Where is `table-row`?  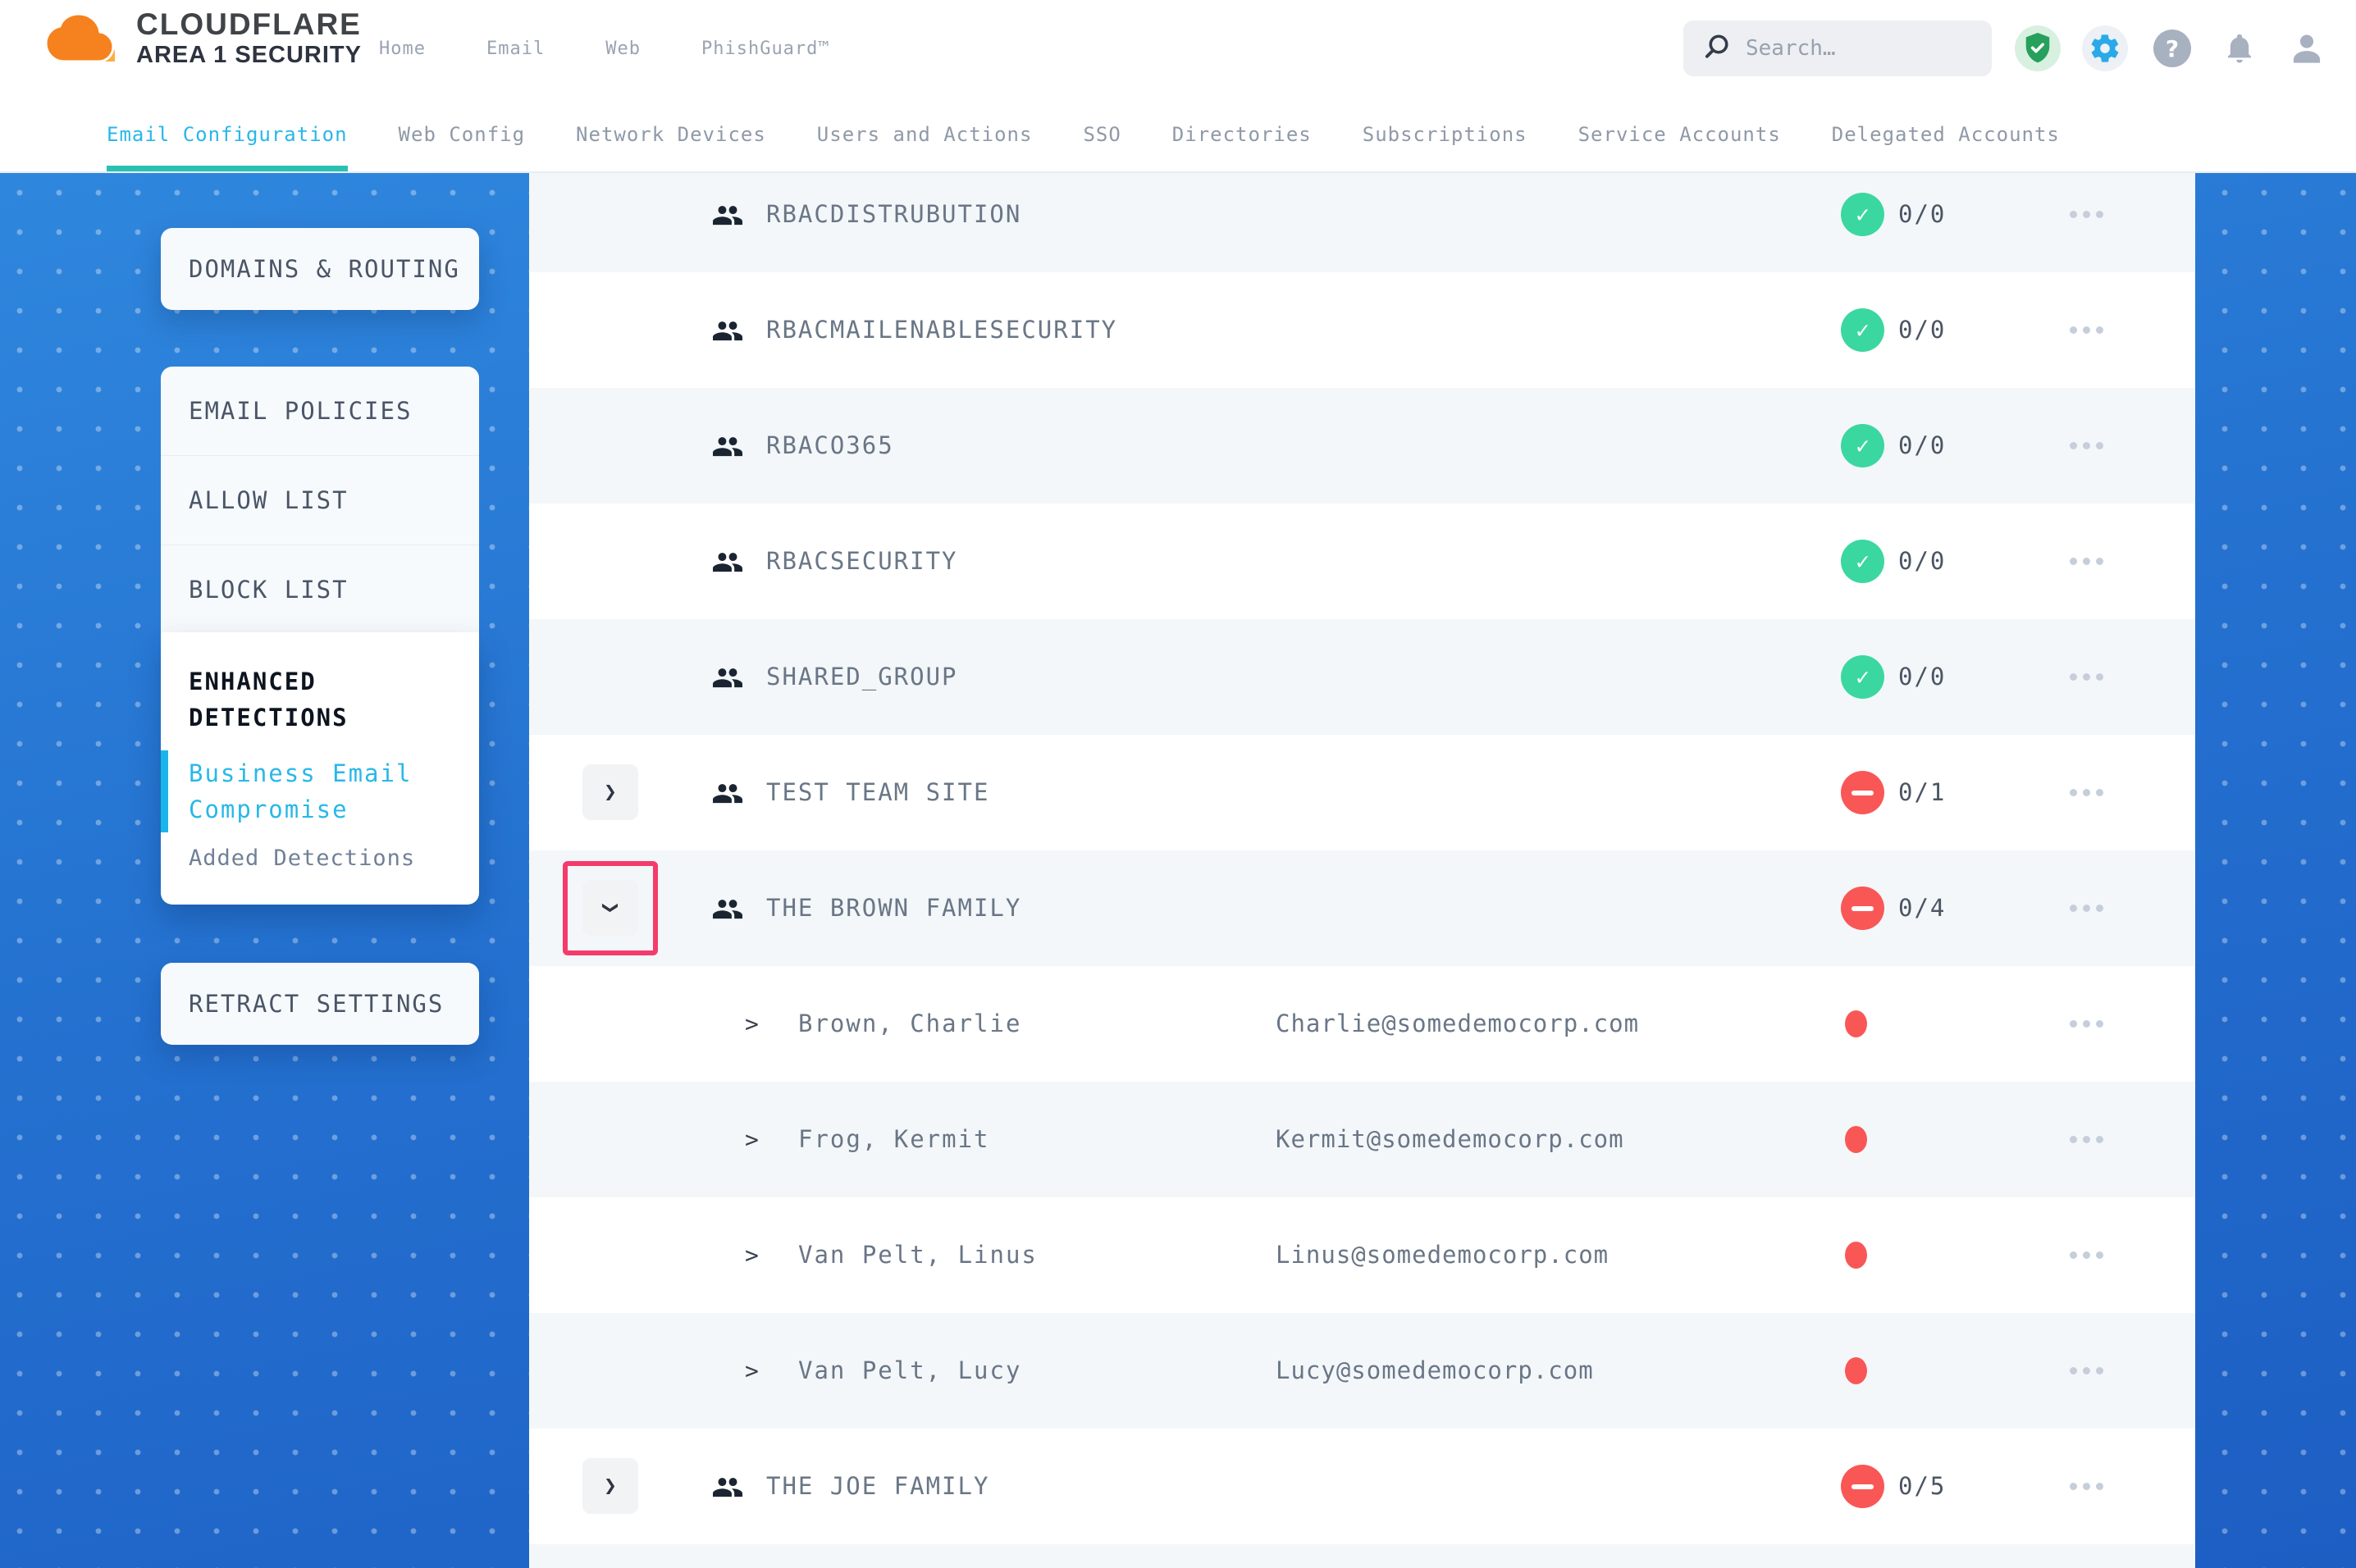
table-row is located at coordinates (1362, 1556).